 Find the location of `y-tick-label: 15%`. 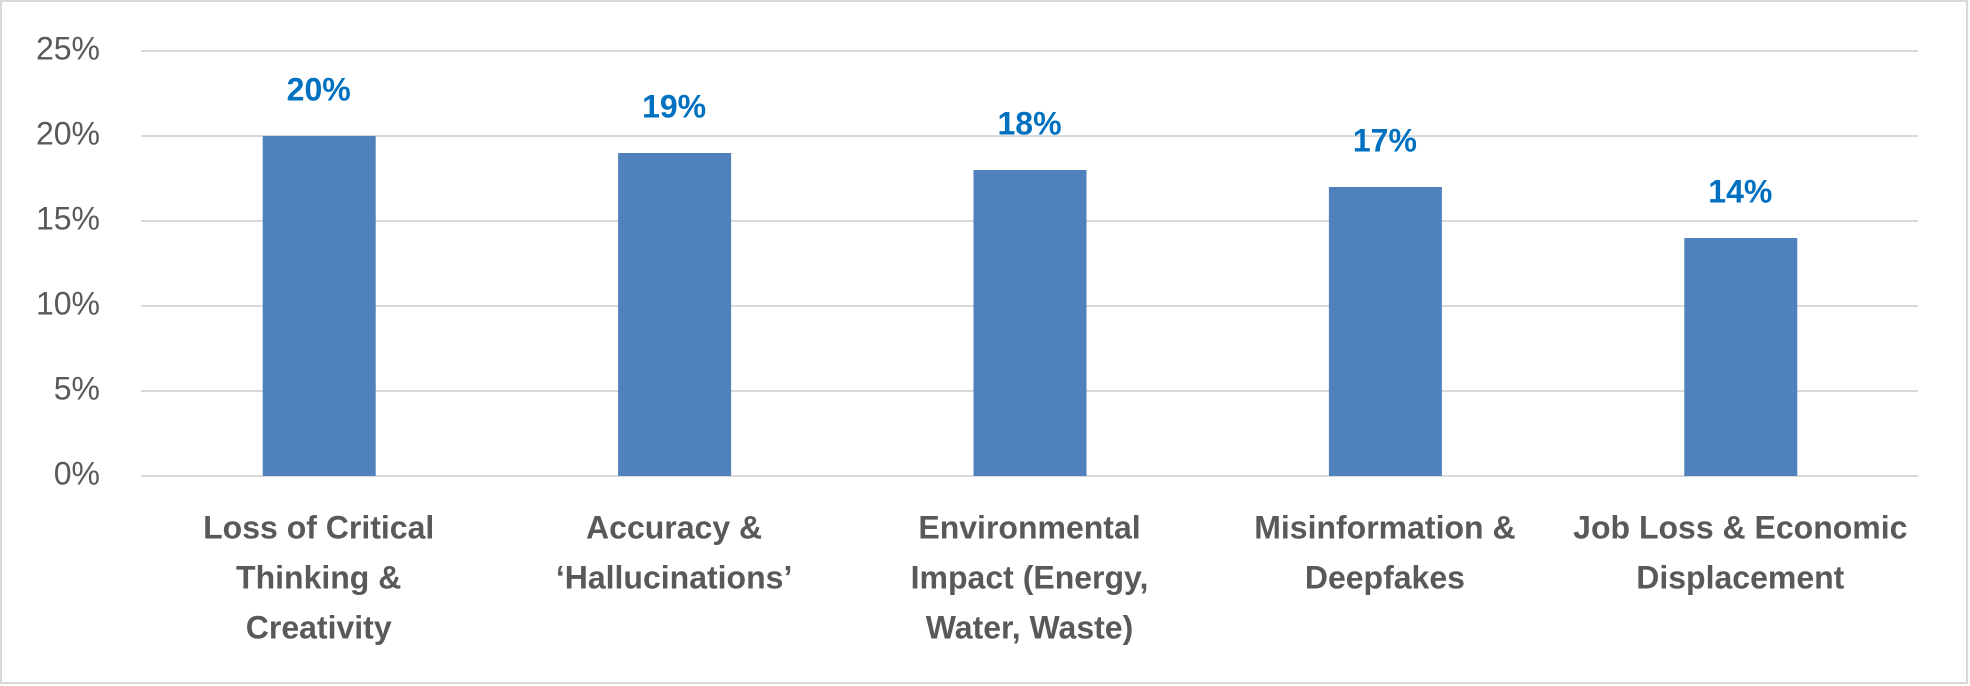

y-tick-label: 15% is located at coordinates (68, 218).